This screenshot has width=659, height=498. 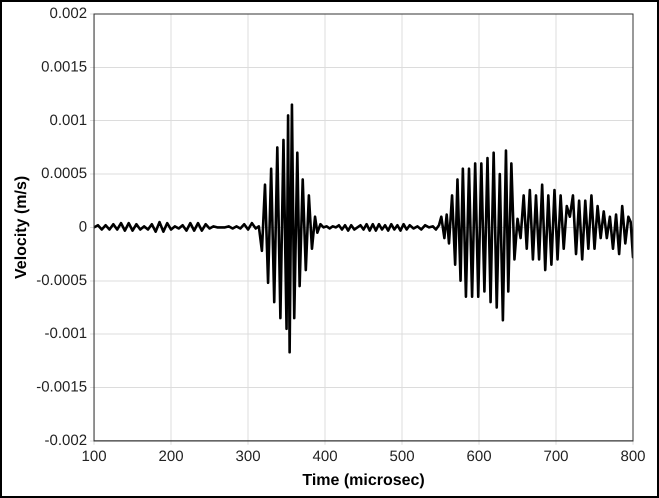 What do you see at coordinates (66, 440) in the screenshot?
I see `y-tick-label: -0.002` at bounding box center [66, 440].